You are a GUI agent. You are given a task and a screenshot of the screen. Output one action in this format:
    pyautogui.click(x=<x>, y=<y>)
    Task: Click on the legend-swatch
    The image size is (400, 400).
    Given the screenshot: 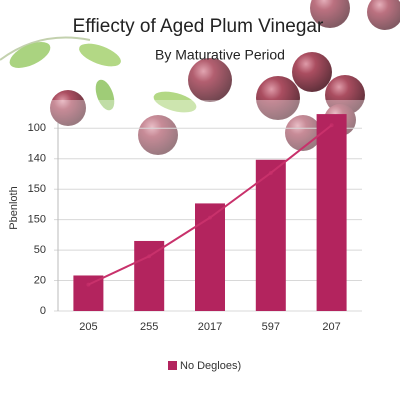 What is the action you would take?
    pyautogui.click(x=172, y=365)
    